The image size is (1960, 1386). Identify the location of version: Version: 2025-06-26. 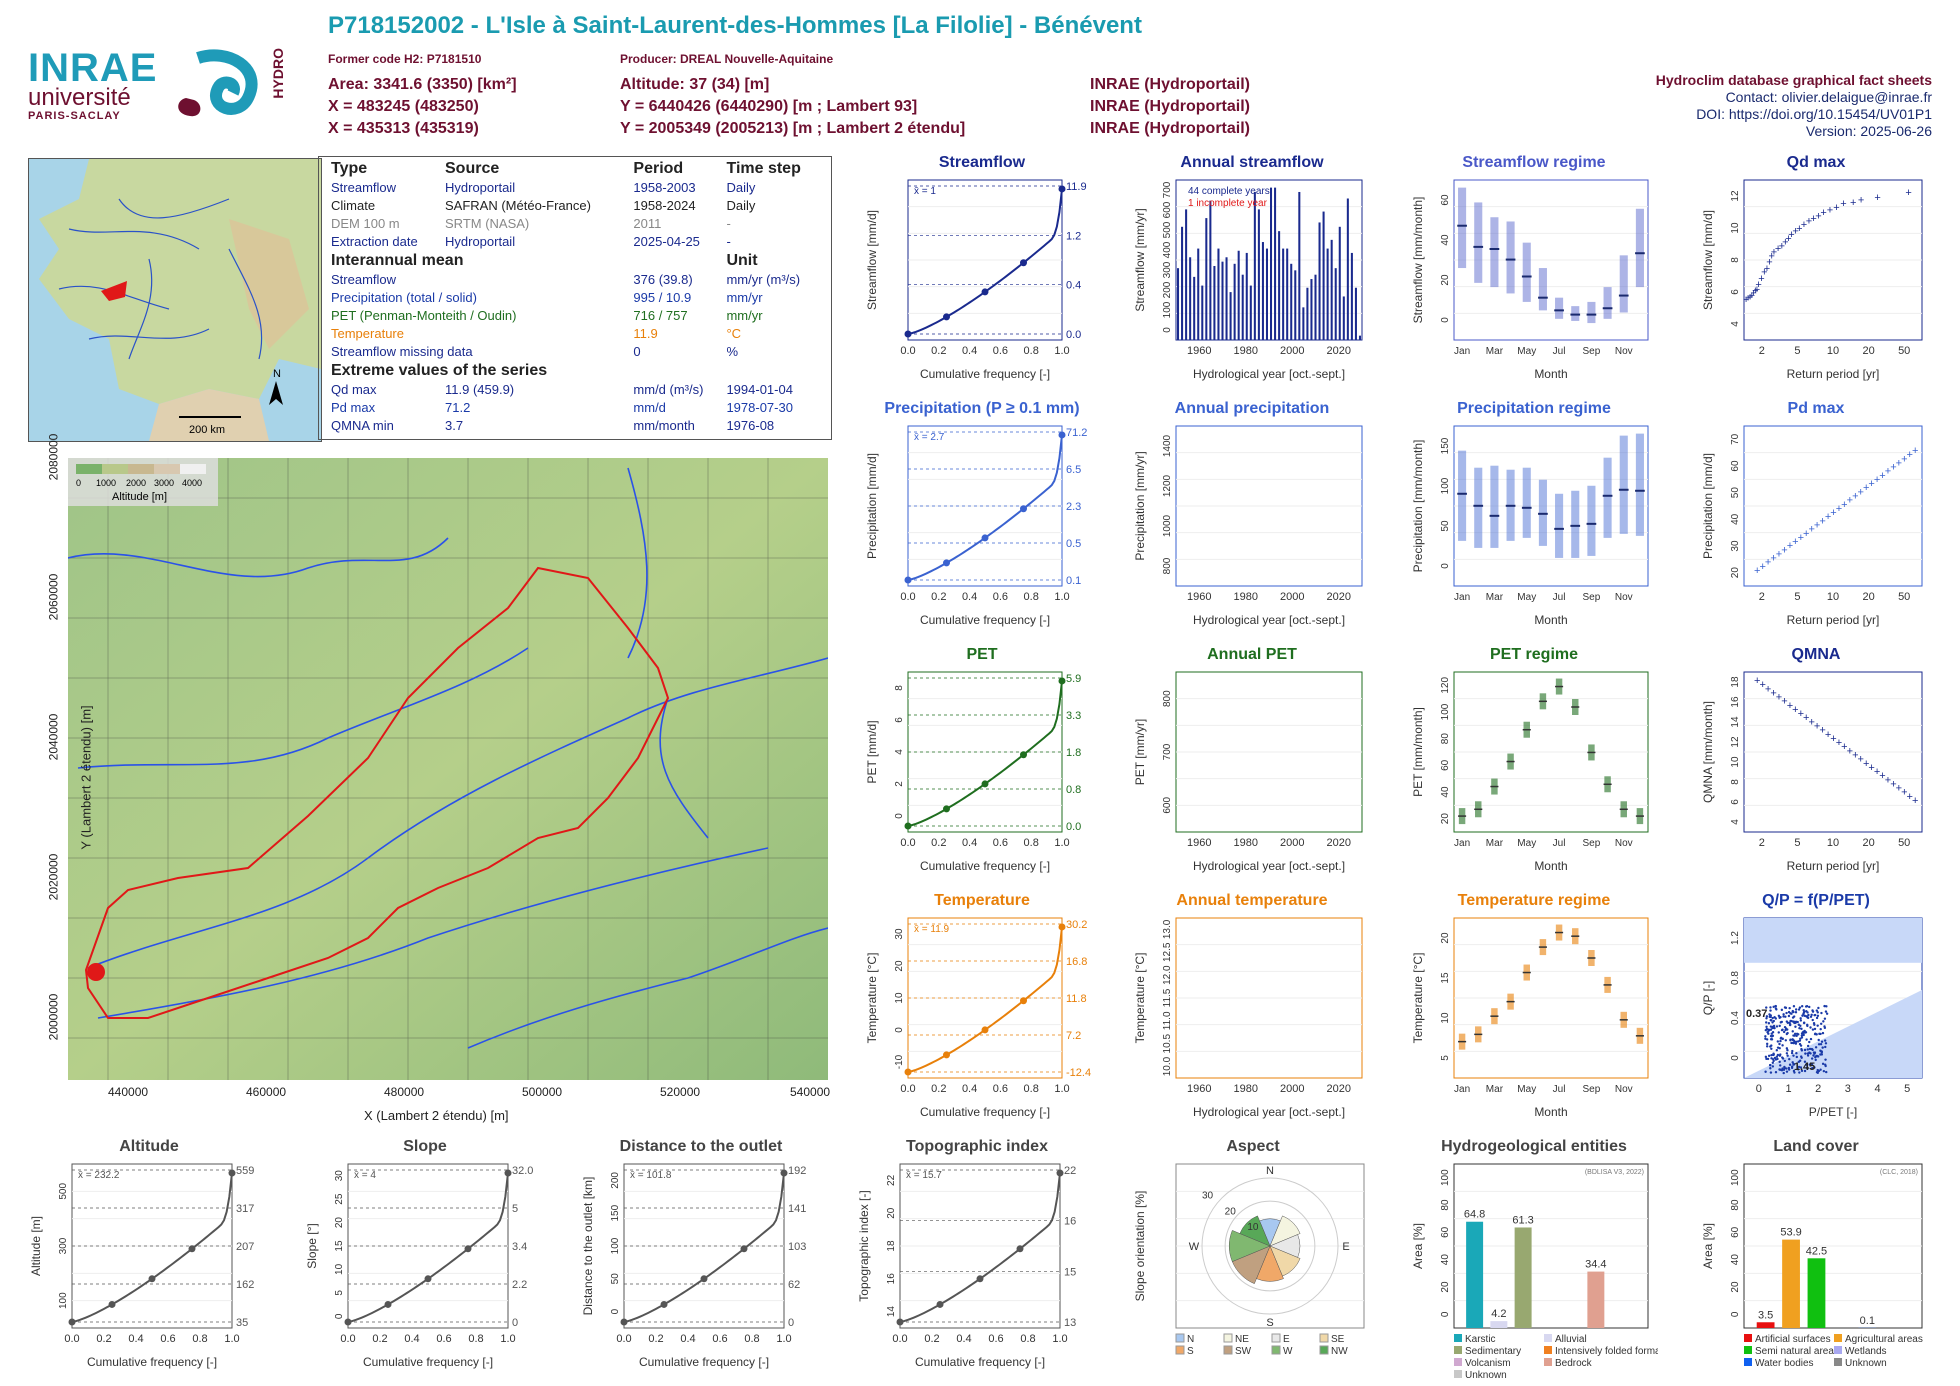
(1868, 131).